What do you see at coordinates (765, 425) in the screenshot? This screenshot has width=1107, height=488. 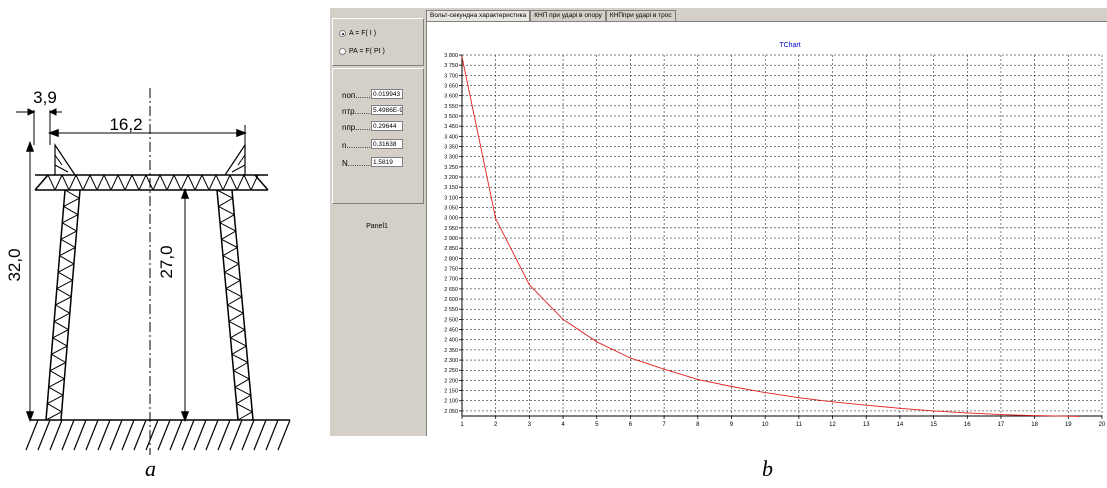 I see `x-tick-label: 10` at bounding box center [765, 425].